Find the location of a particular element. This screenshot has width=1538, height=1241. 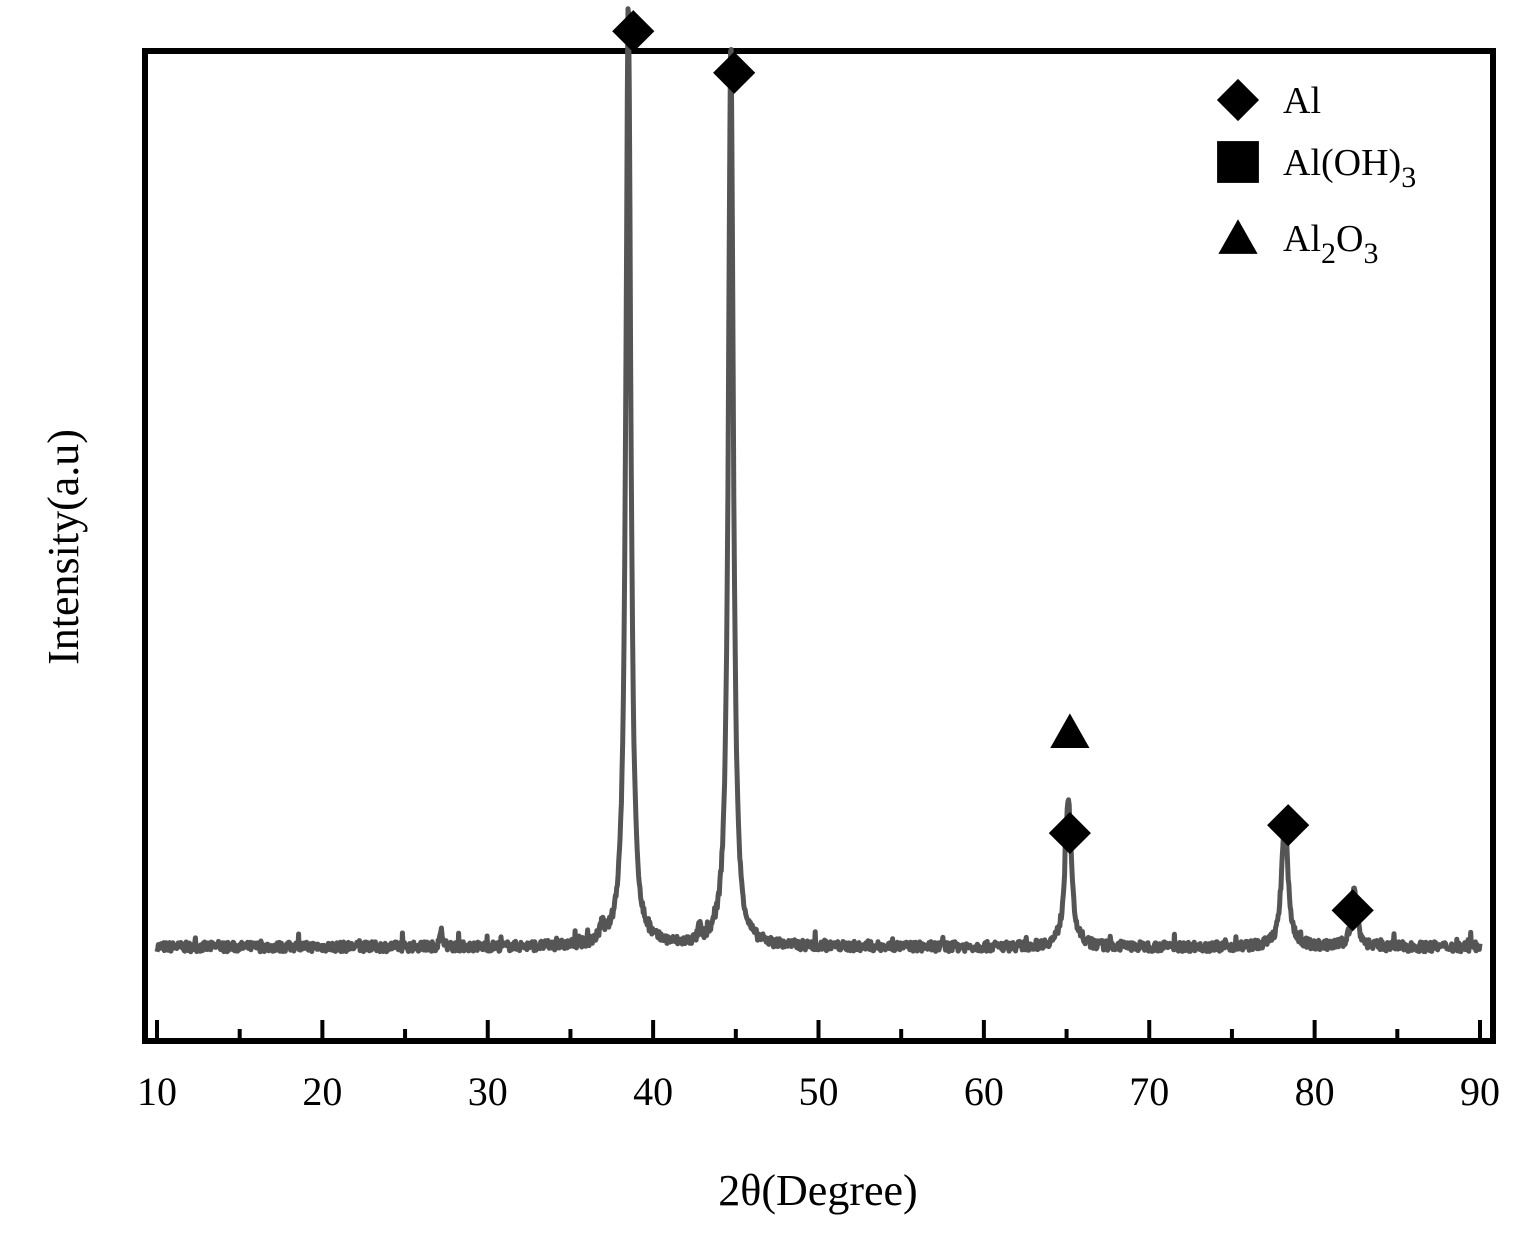

x-tick-label: 20 is located at coordinates (322, 1091).